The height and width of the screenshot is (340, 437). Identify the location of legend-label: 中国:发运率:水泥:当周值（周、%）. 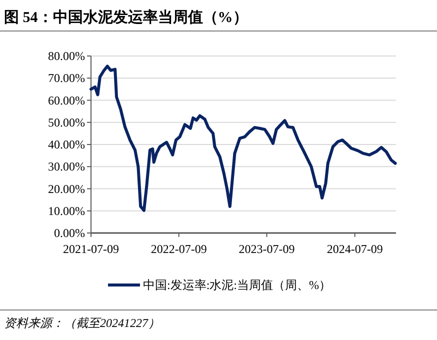
(237, 285).